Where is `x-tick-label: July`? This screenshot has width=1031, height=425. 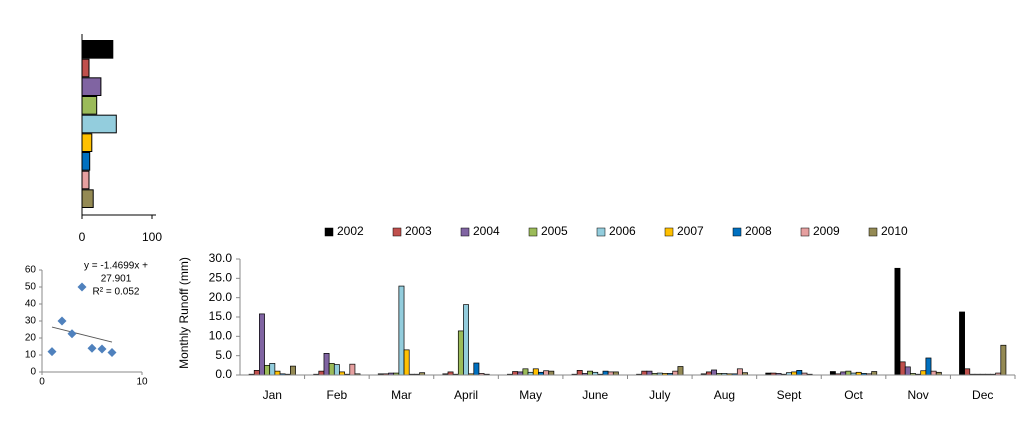 x-tick-label: July is located at coordinates (659, 395).